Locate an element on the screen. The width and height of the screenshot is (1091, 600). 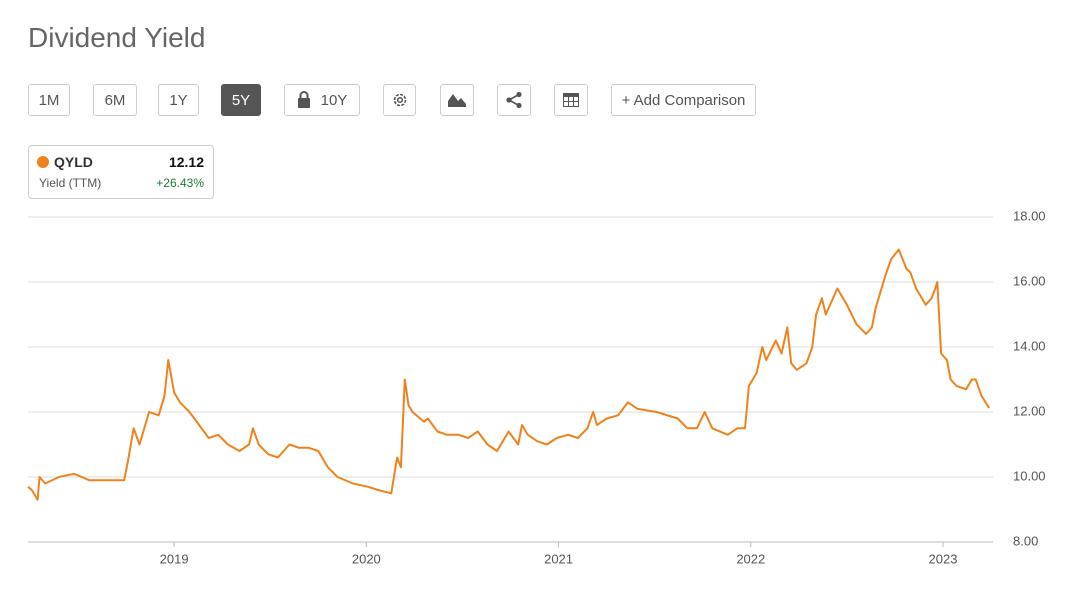
table-button is located at coordinates (571, 100).